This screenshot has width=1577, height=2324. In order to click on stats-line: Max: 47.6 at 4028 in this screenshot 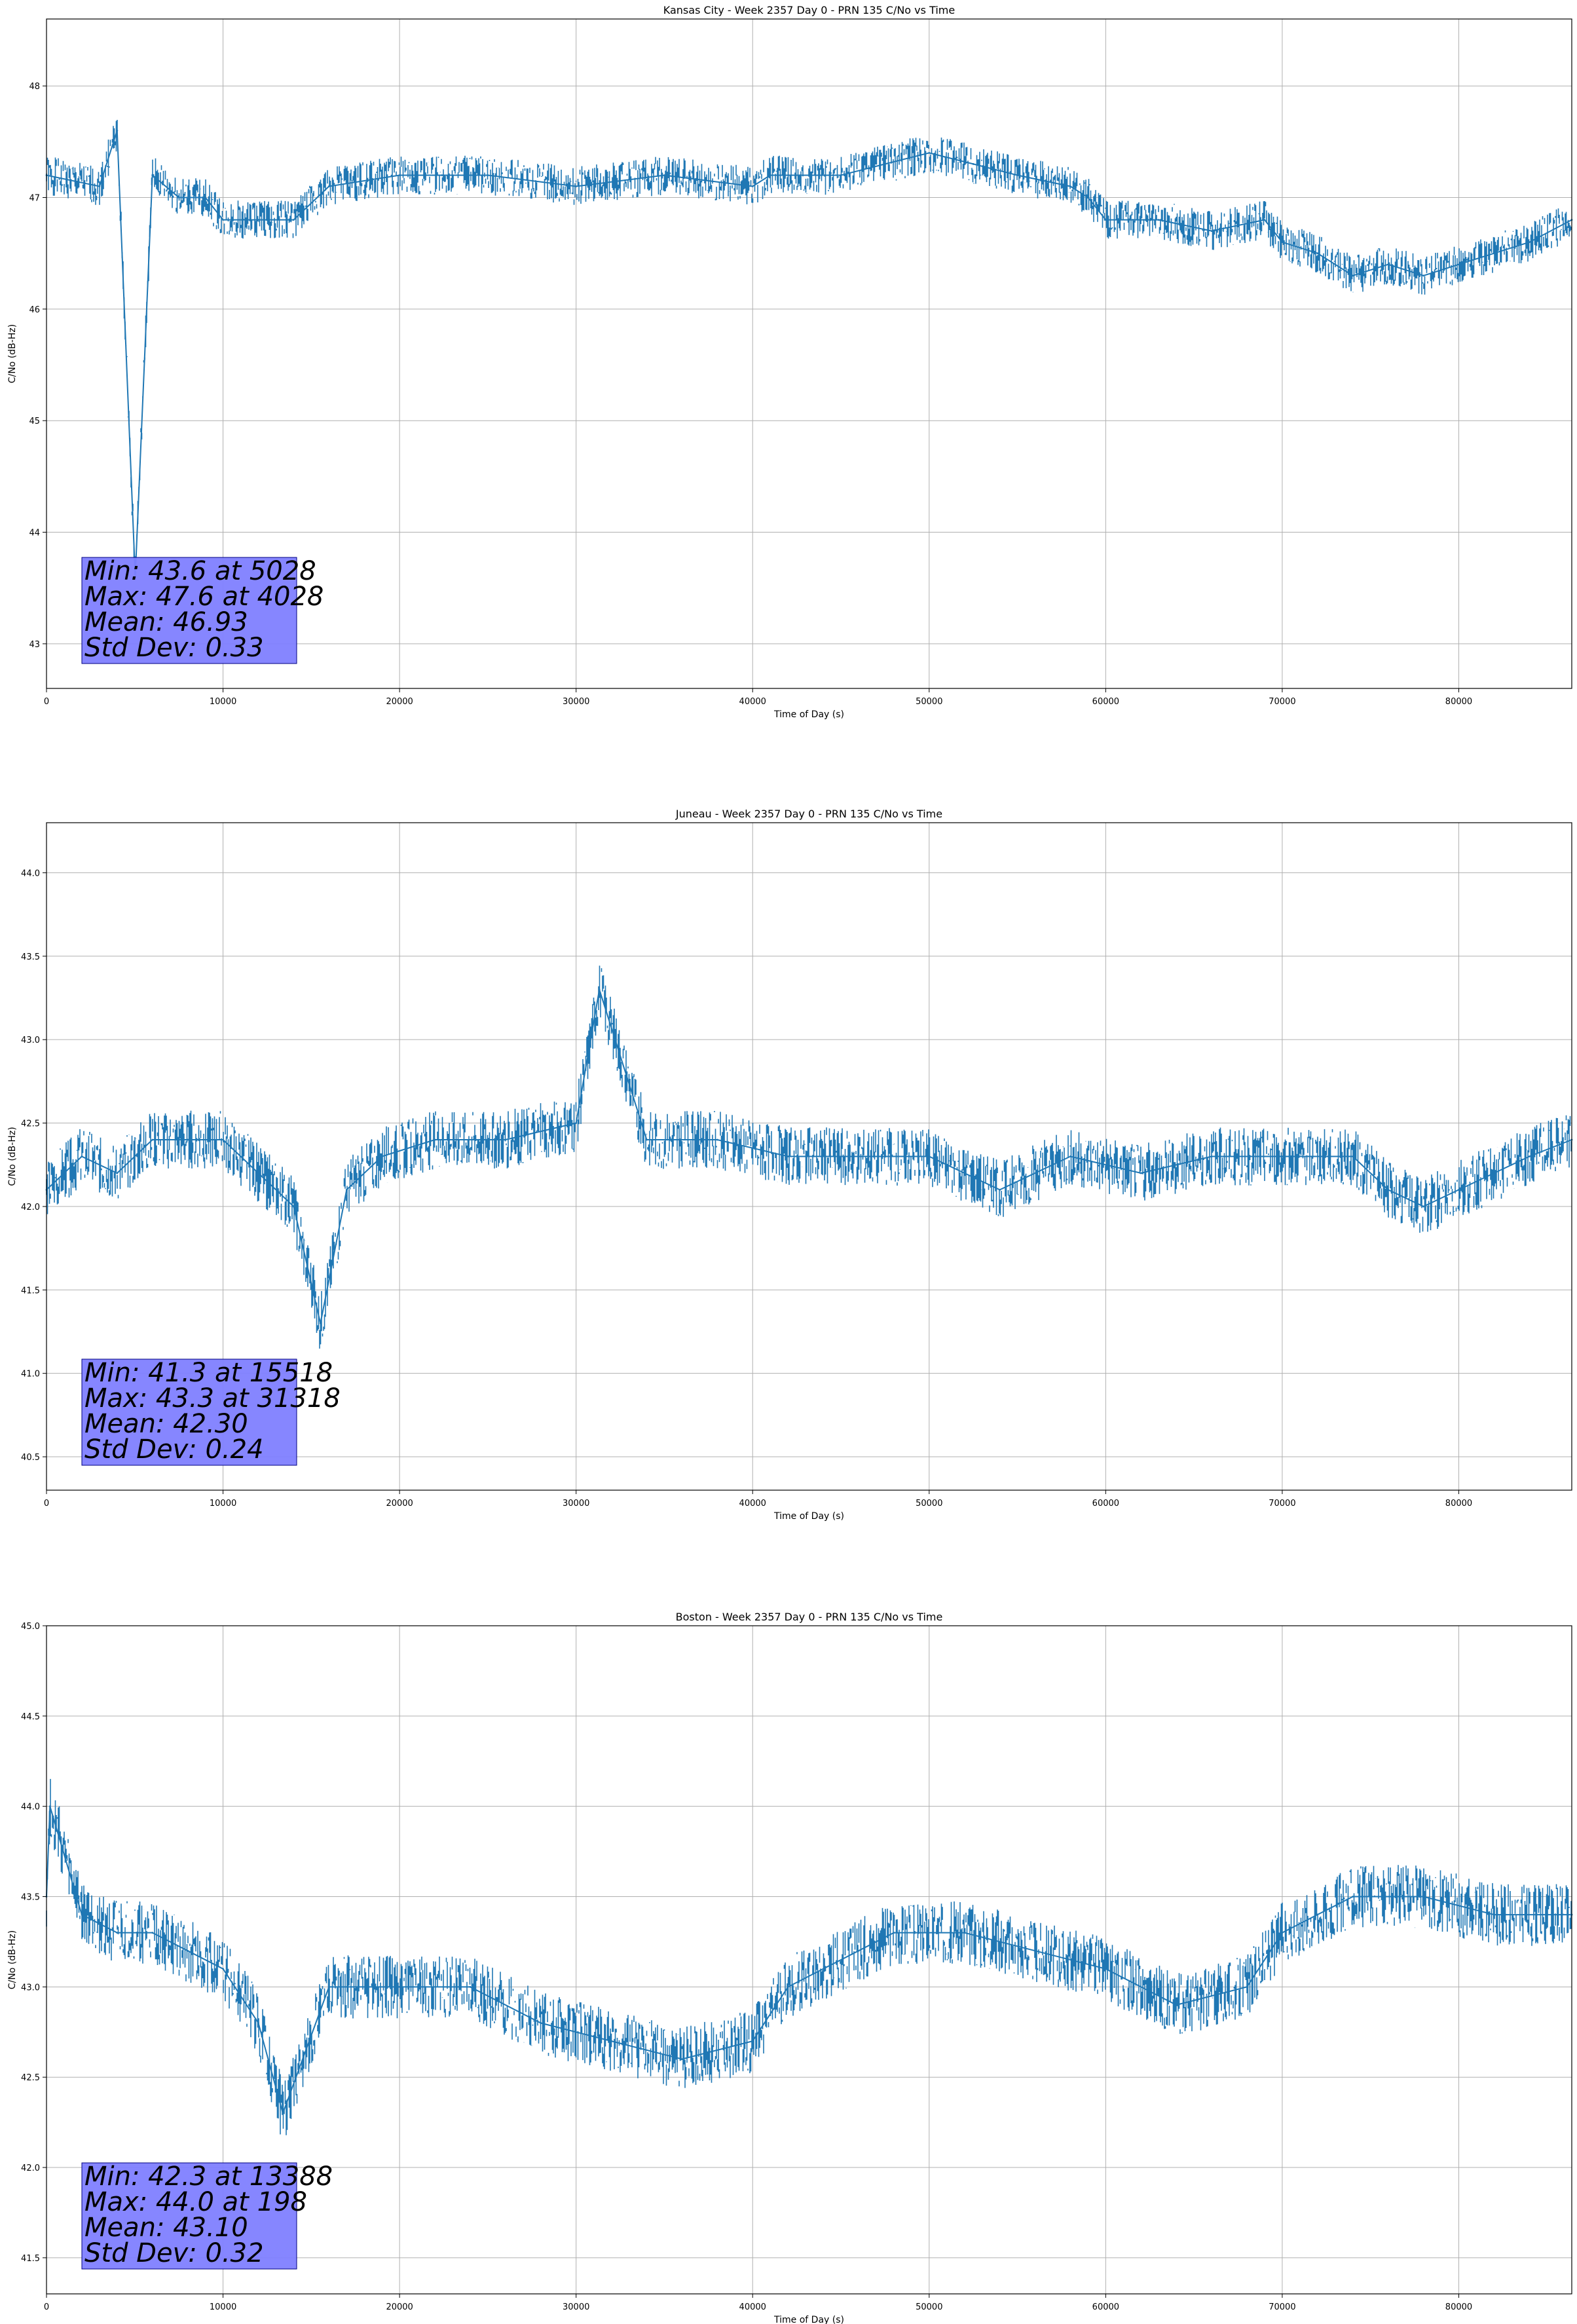, I will do `click(204, 597)`.